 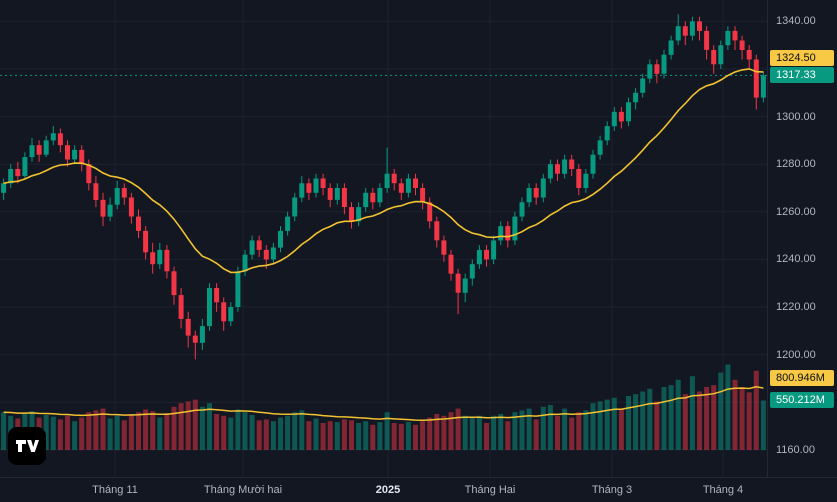 I want to click on time-axis-label: Tháng 3, so click(x=612, y=490).